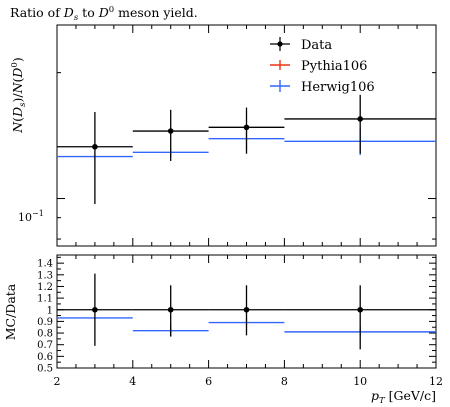 The width and height of the screenshot is (450, 407). What do you see at coordinates (338, 87) in the screenshot?
I see `legend-label-herwig: Herwig106` at bounding box center [338, 87].